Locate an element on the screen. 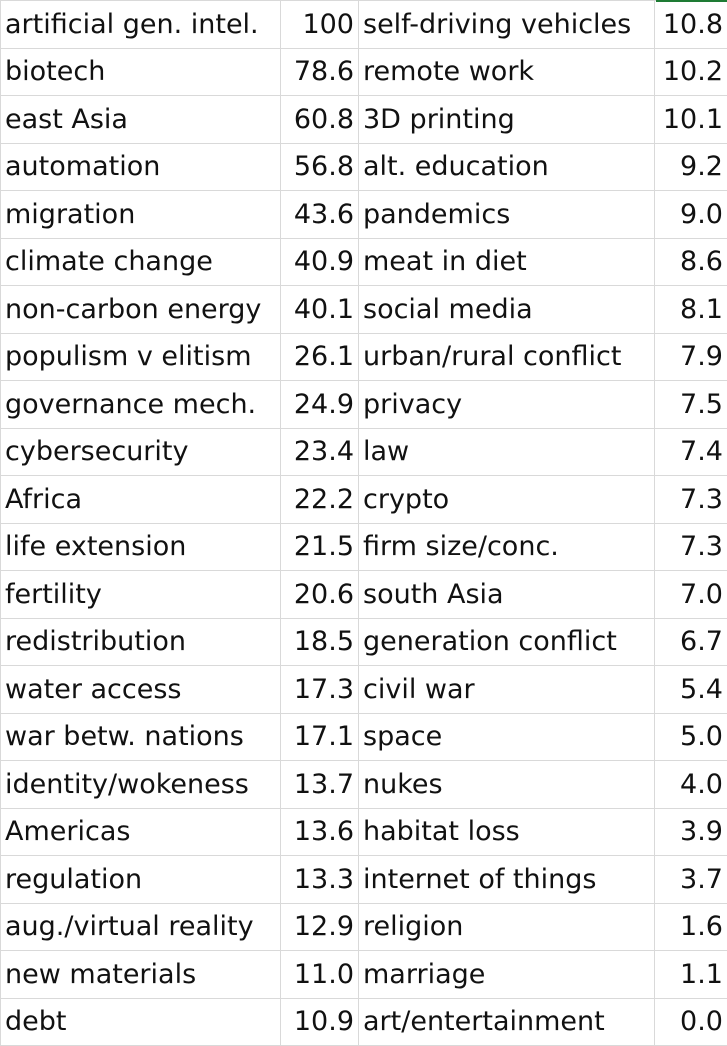 The image size is (727, 1046). topic-cell: religion is located at coordinates (507, 927).